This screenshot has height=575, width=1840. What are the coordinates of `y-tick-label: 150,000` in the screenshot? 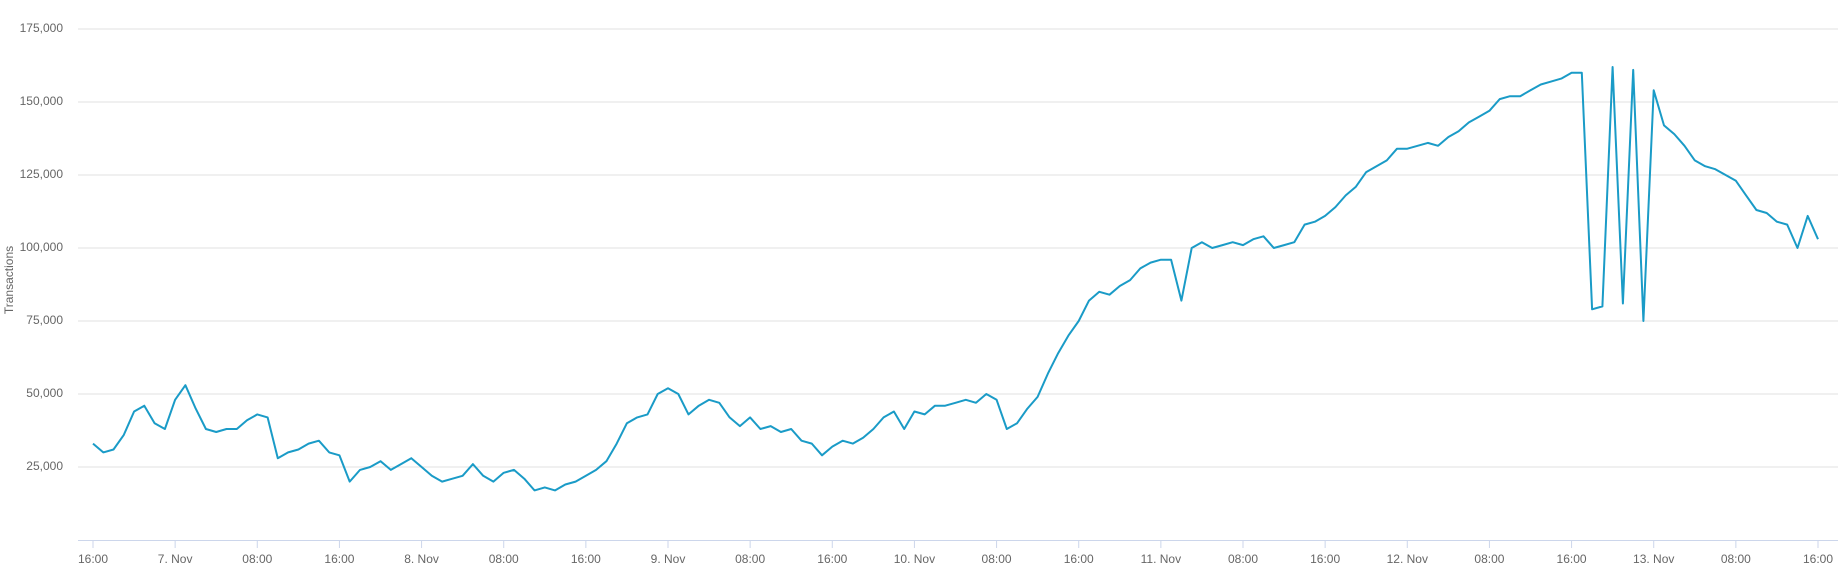 It's located at (42, 101).